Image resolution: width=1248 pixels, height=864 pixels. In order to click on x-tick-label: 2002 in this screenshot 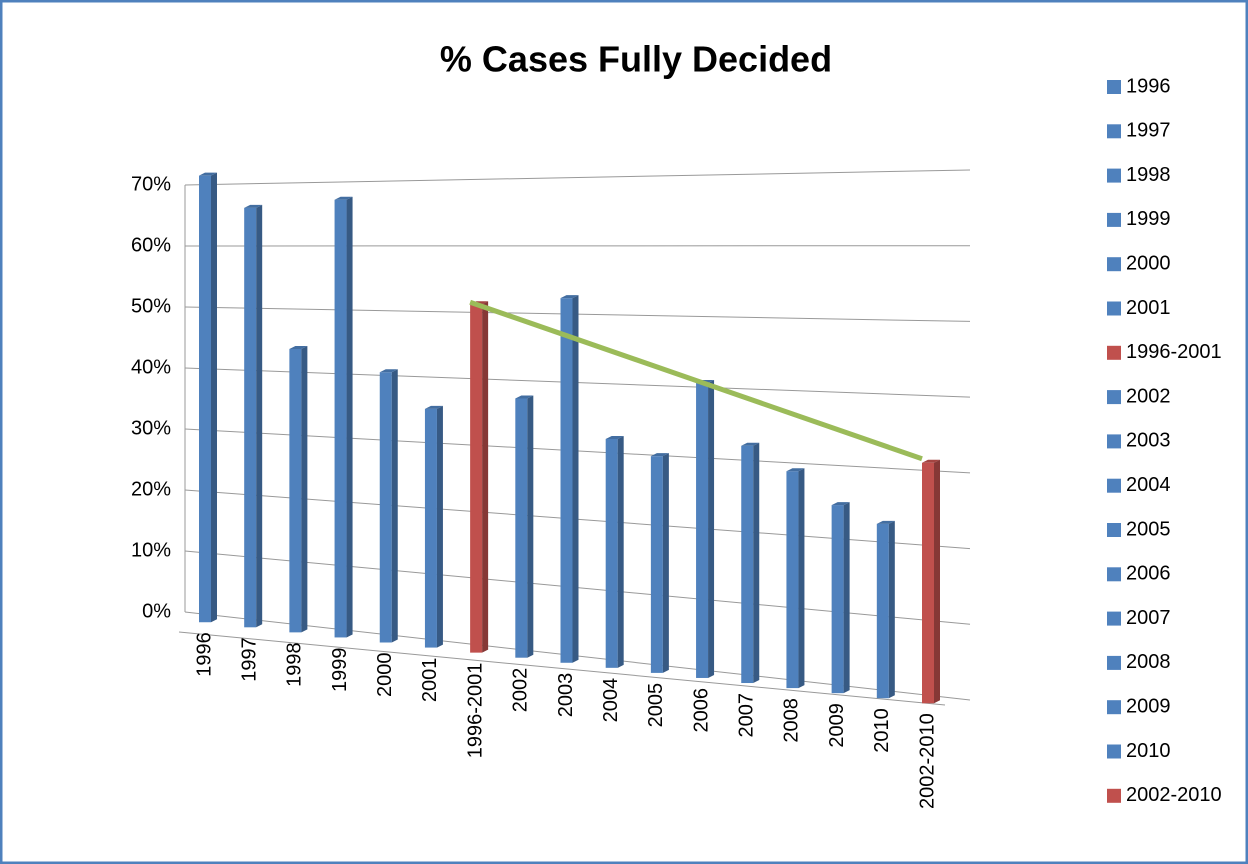, I will do `click(521, 690)`.